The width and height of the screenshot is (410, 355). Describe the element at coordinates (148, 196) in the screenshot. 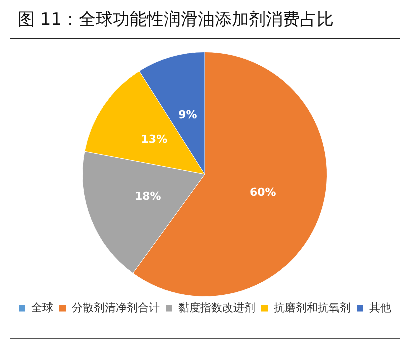

I see `data-label: 18%` at that location.